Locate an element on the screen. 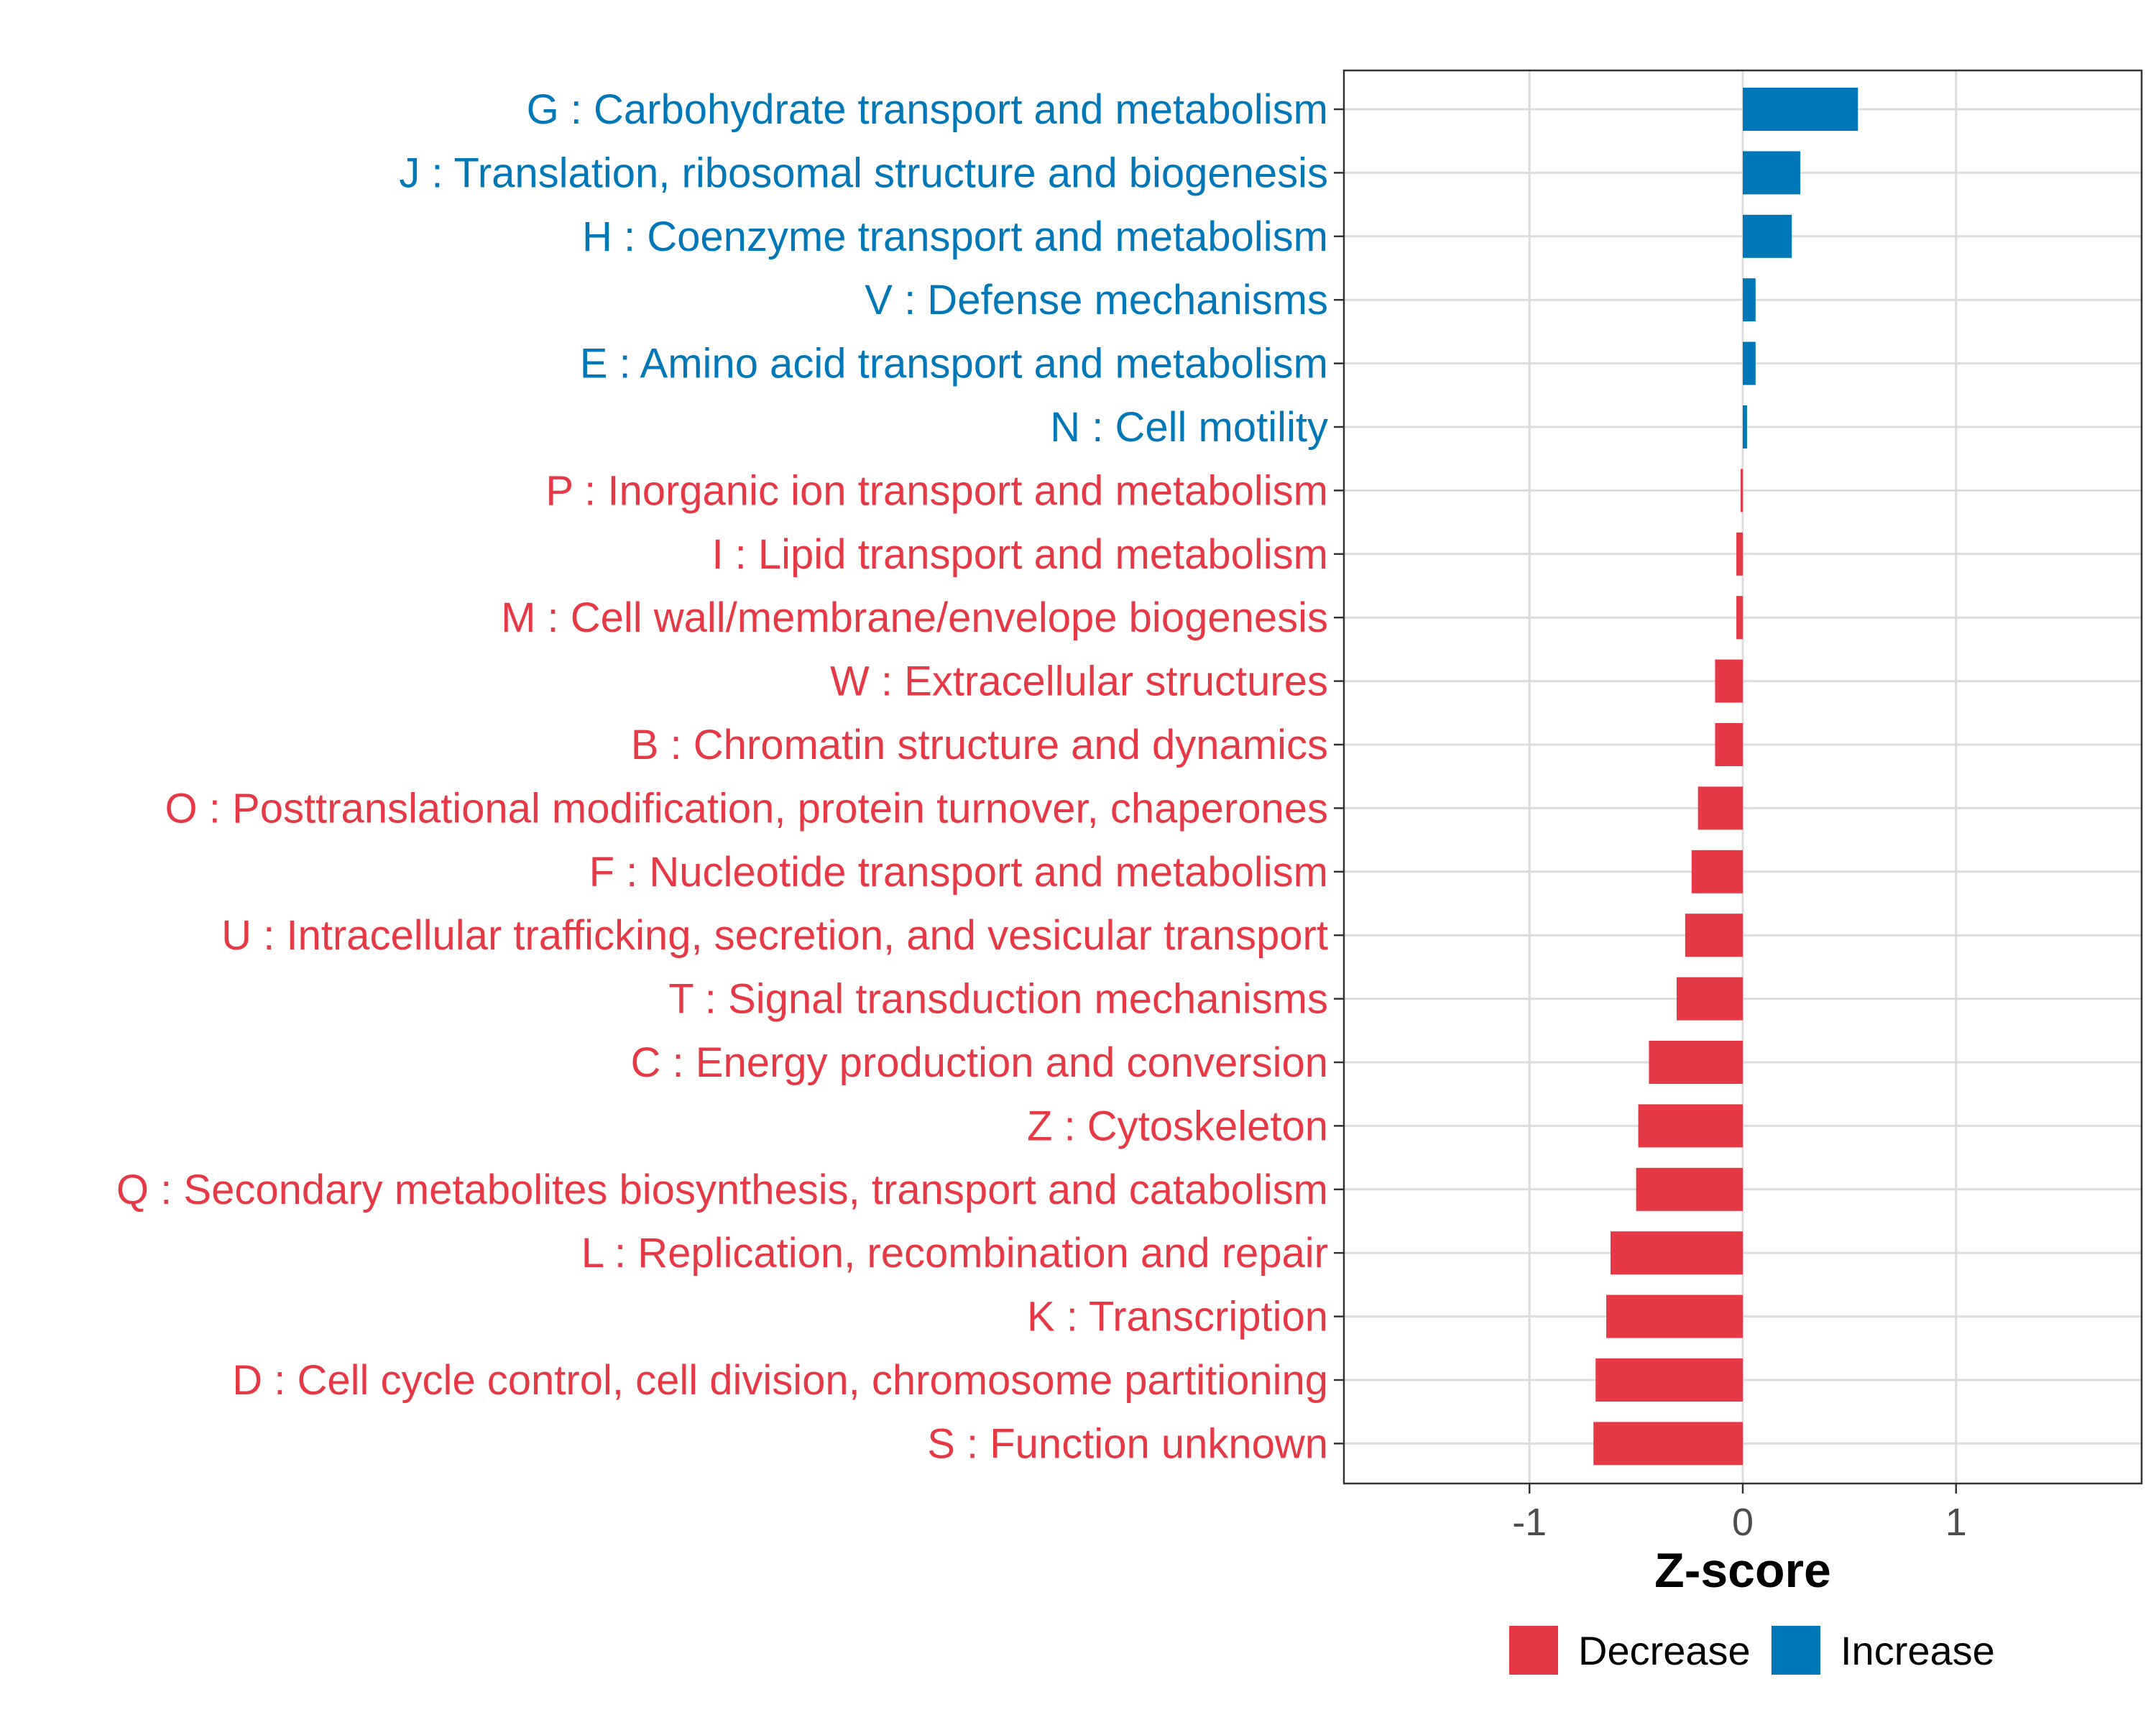 Image resolution: width=2156 pixels, height=1725 pixels. bar-t is located at coordinates (1710, 999).